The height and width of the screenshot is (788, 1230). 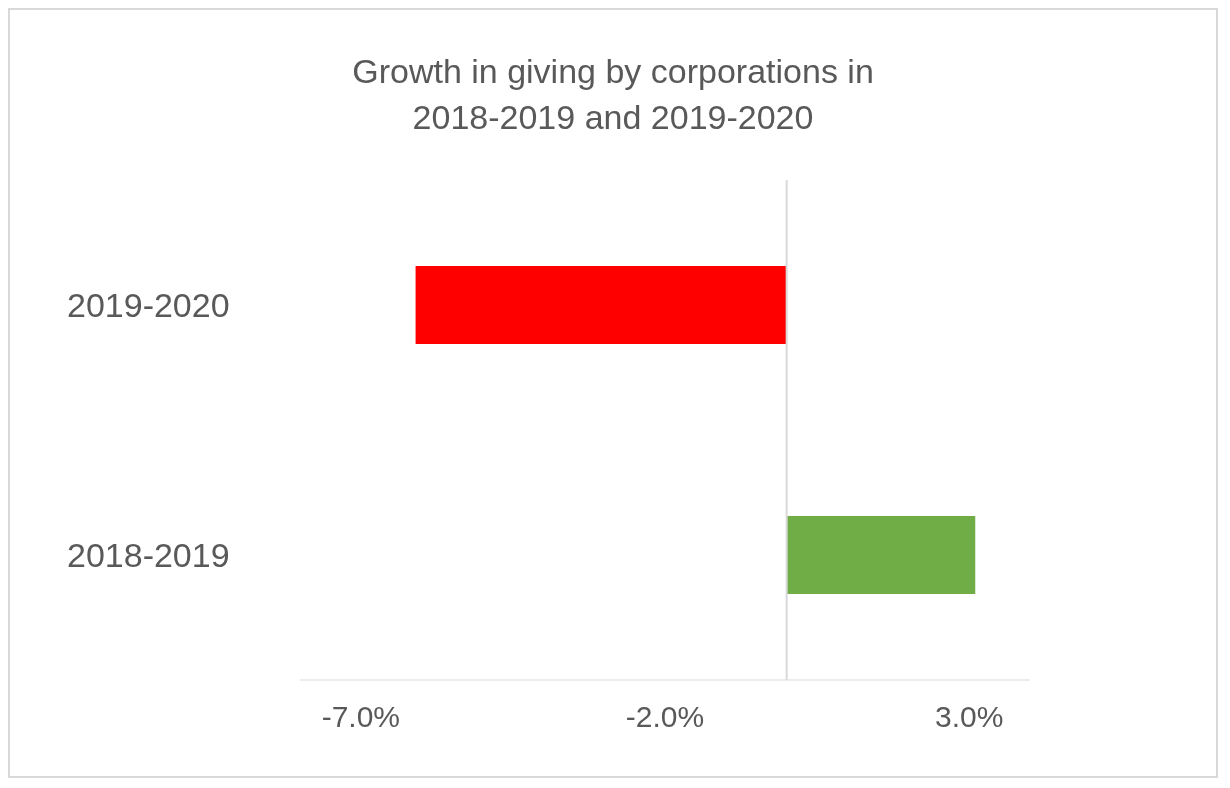 What do you see at coordinates (969, 717) in the screenshot?
I see `x-tick-label: 3.0%` at bounding box center [969, 717].